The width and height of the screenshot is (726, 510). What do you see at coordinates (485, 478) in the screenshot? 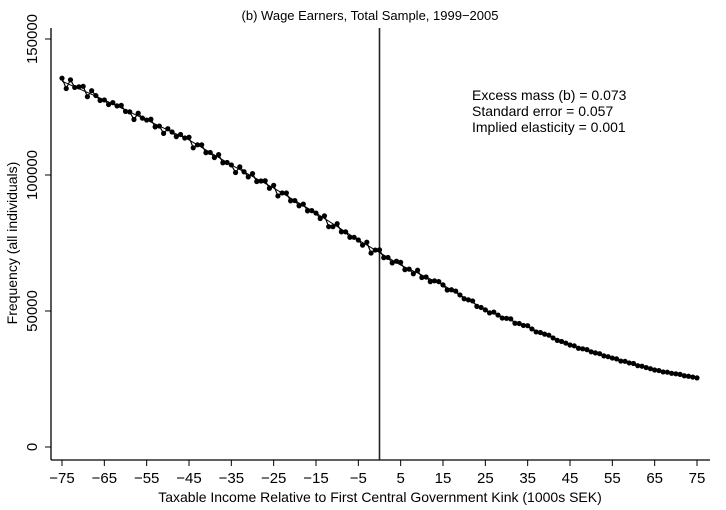
I see `x-tick-label: 25` at bounding box center [485, 478].